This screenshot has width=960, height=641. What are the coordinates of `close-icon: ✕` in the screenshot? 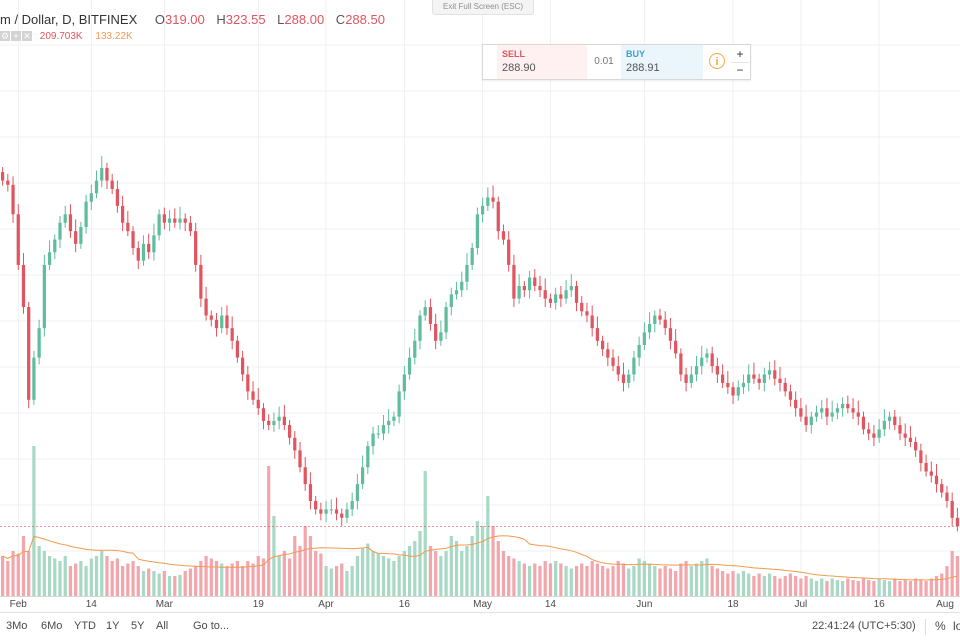 It's located at (27, 36).